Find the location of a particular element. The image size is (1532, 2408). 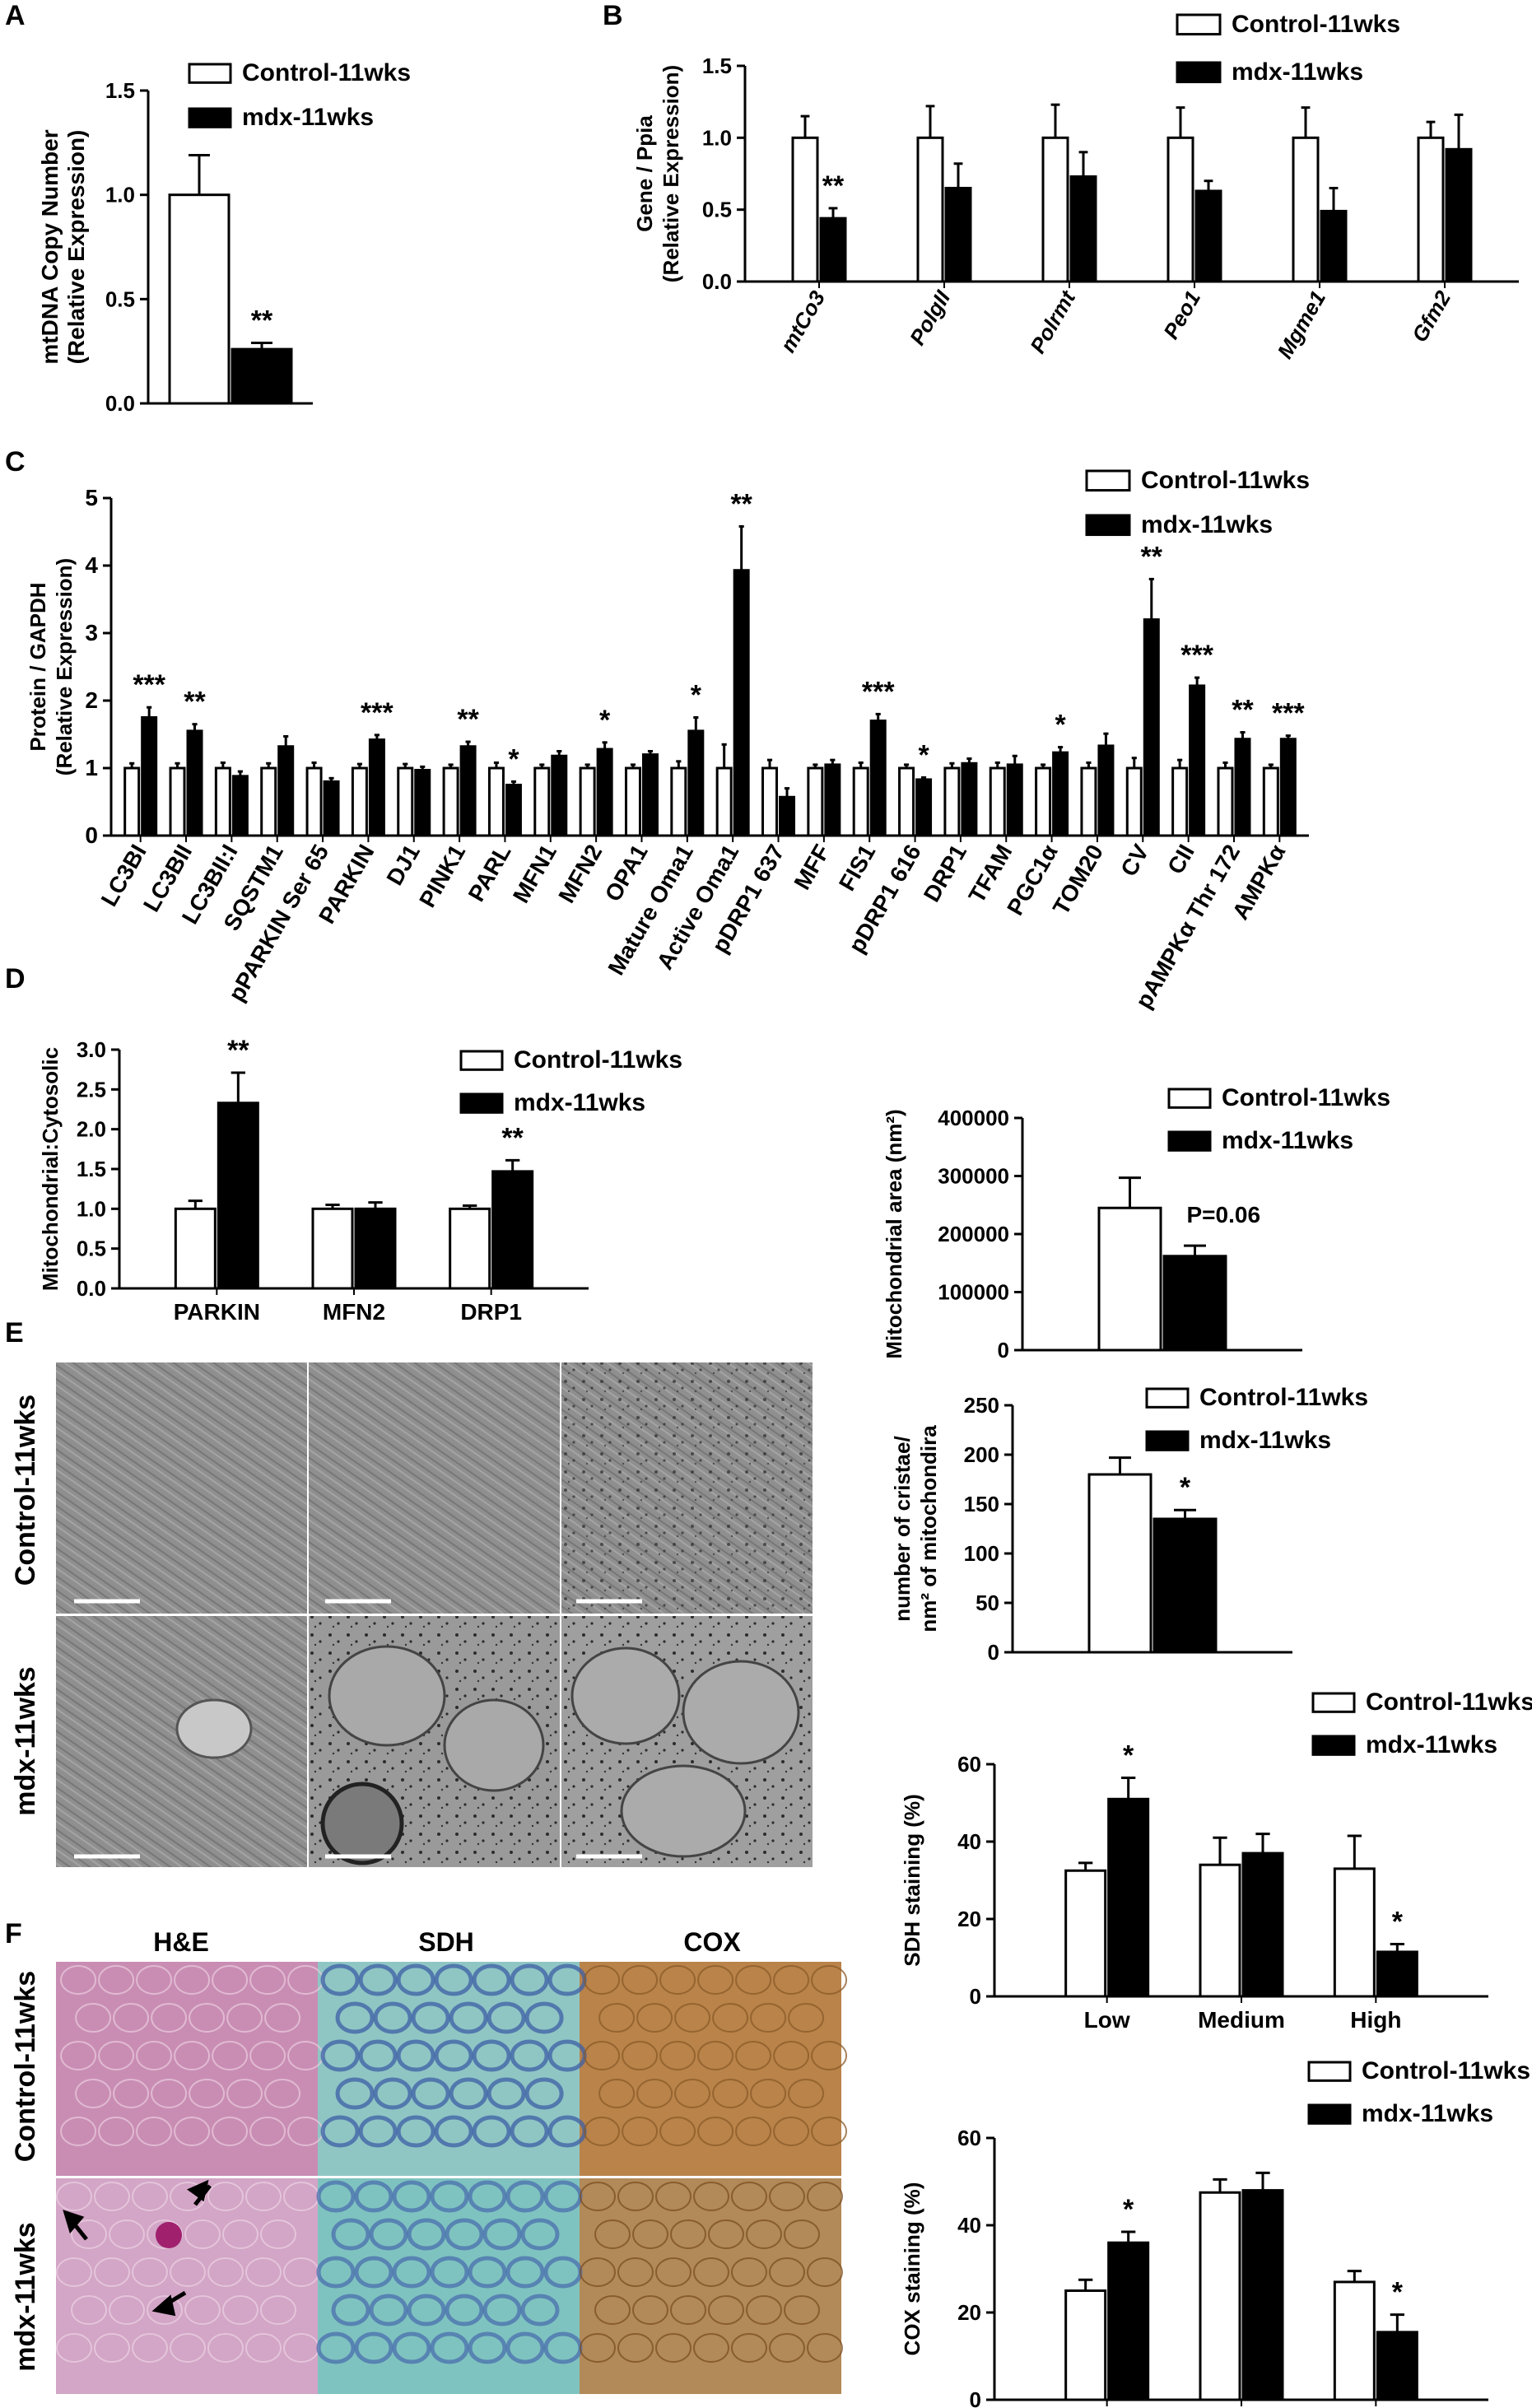

y-tick-label: 20 is located at coordinates (969, 1919).